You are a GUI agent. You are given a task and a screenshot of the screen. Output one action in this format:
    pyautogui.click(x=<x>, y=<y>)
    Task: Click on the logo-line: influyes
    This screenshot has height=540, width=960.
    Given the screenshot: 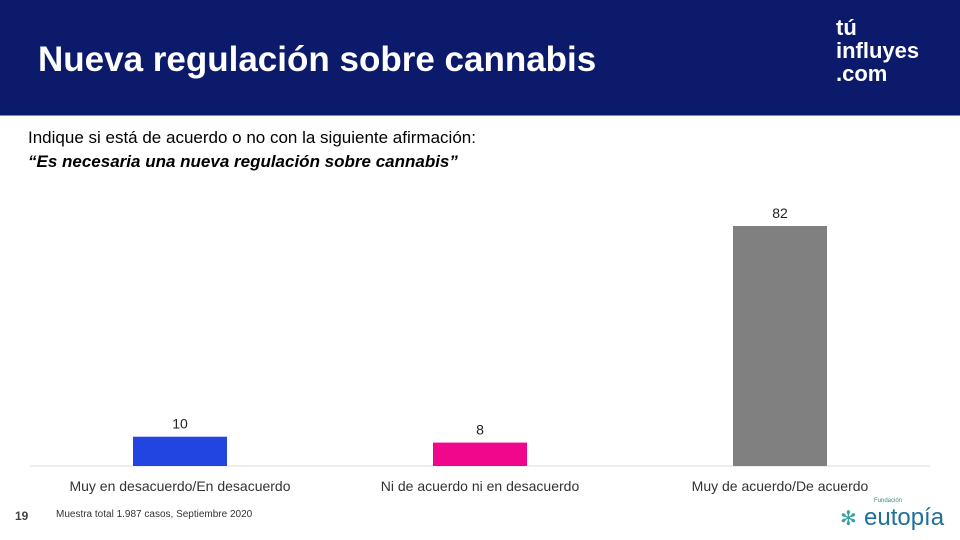 What is the action you would take?
    pyautogui.click(x=878, y=50)
    